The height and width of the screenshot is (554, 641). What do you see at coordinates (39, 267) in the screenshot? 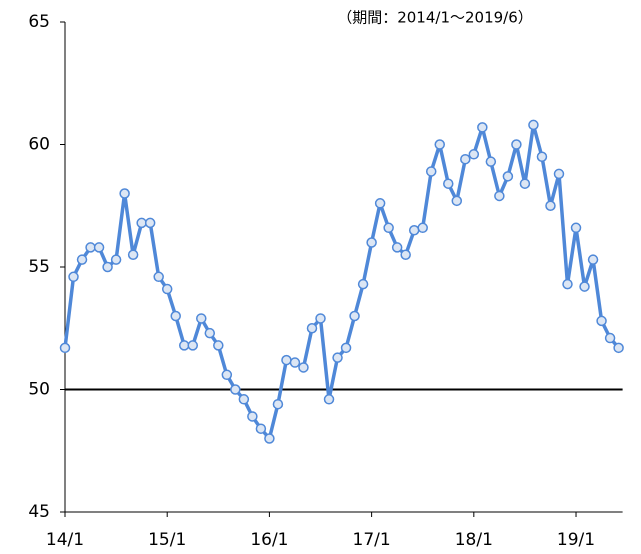
I see `y-tick-label: 55` at bounding box center [39, 267].